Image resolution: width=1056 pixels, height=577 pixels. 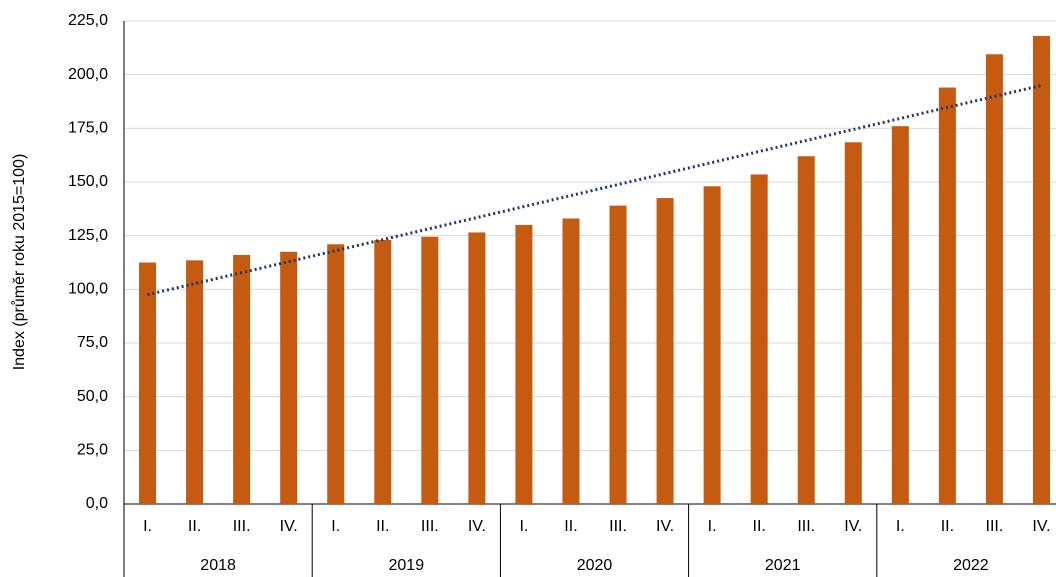 What do you see at coordinates (407, 565) in the screenshot?
I see `x-group-label: 2019` at bounding box center [407, 565].